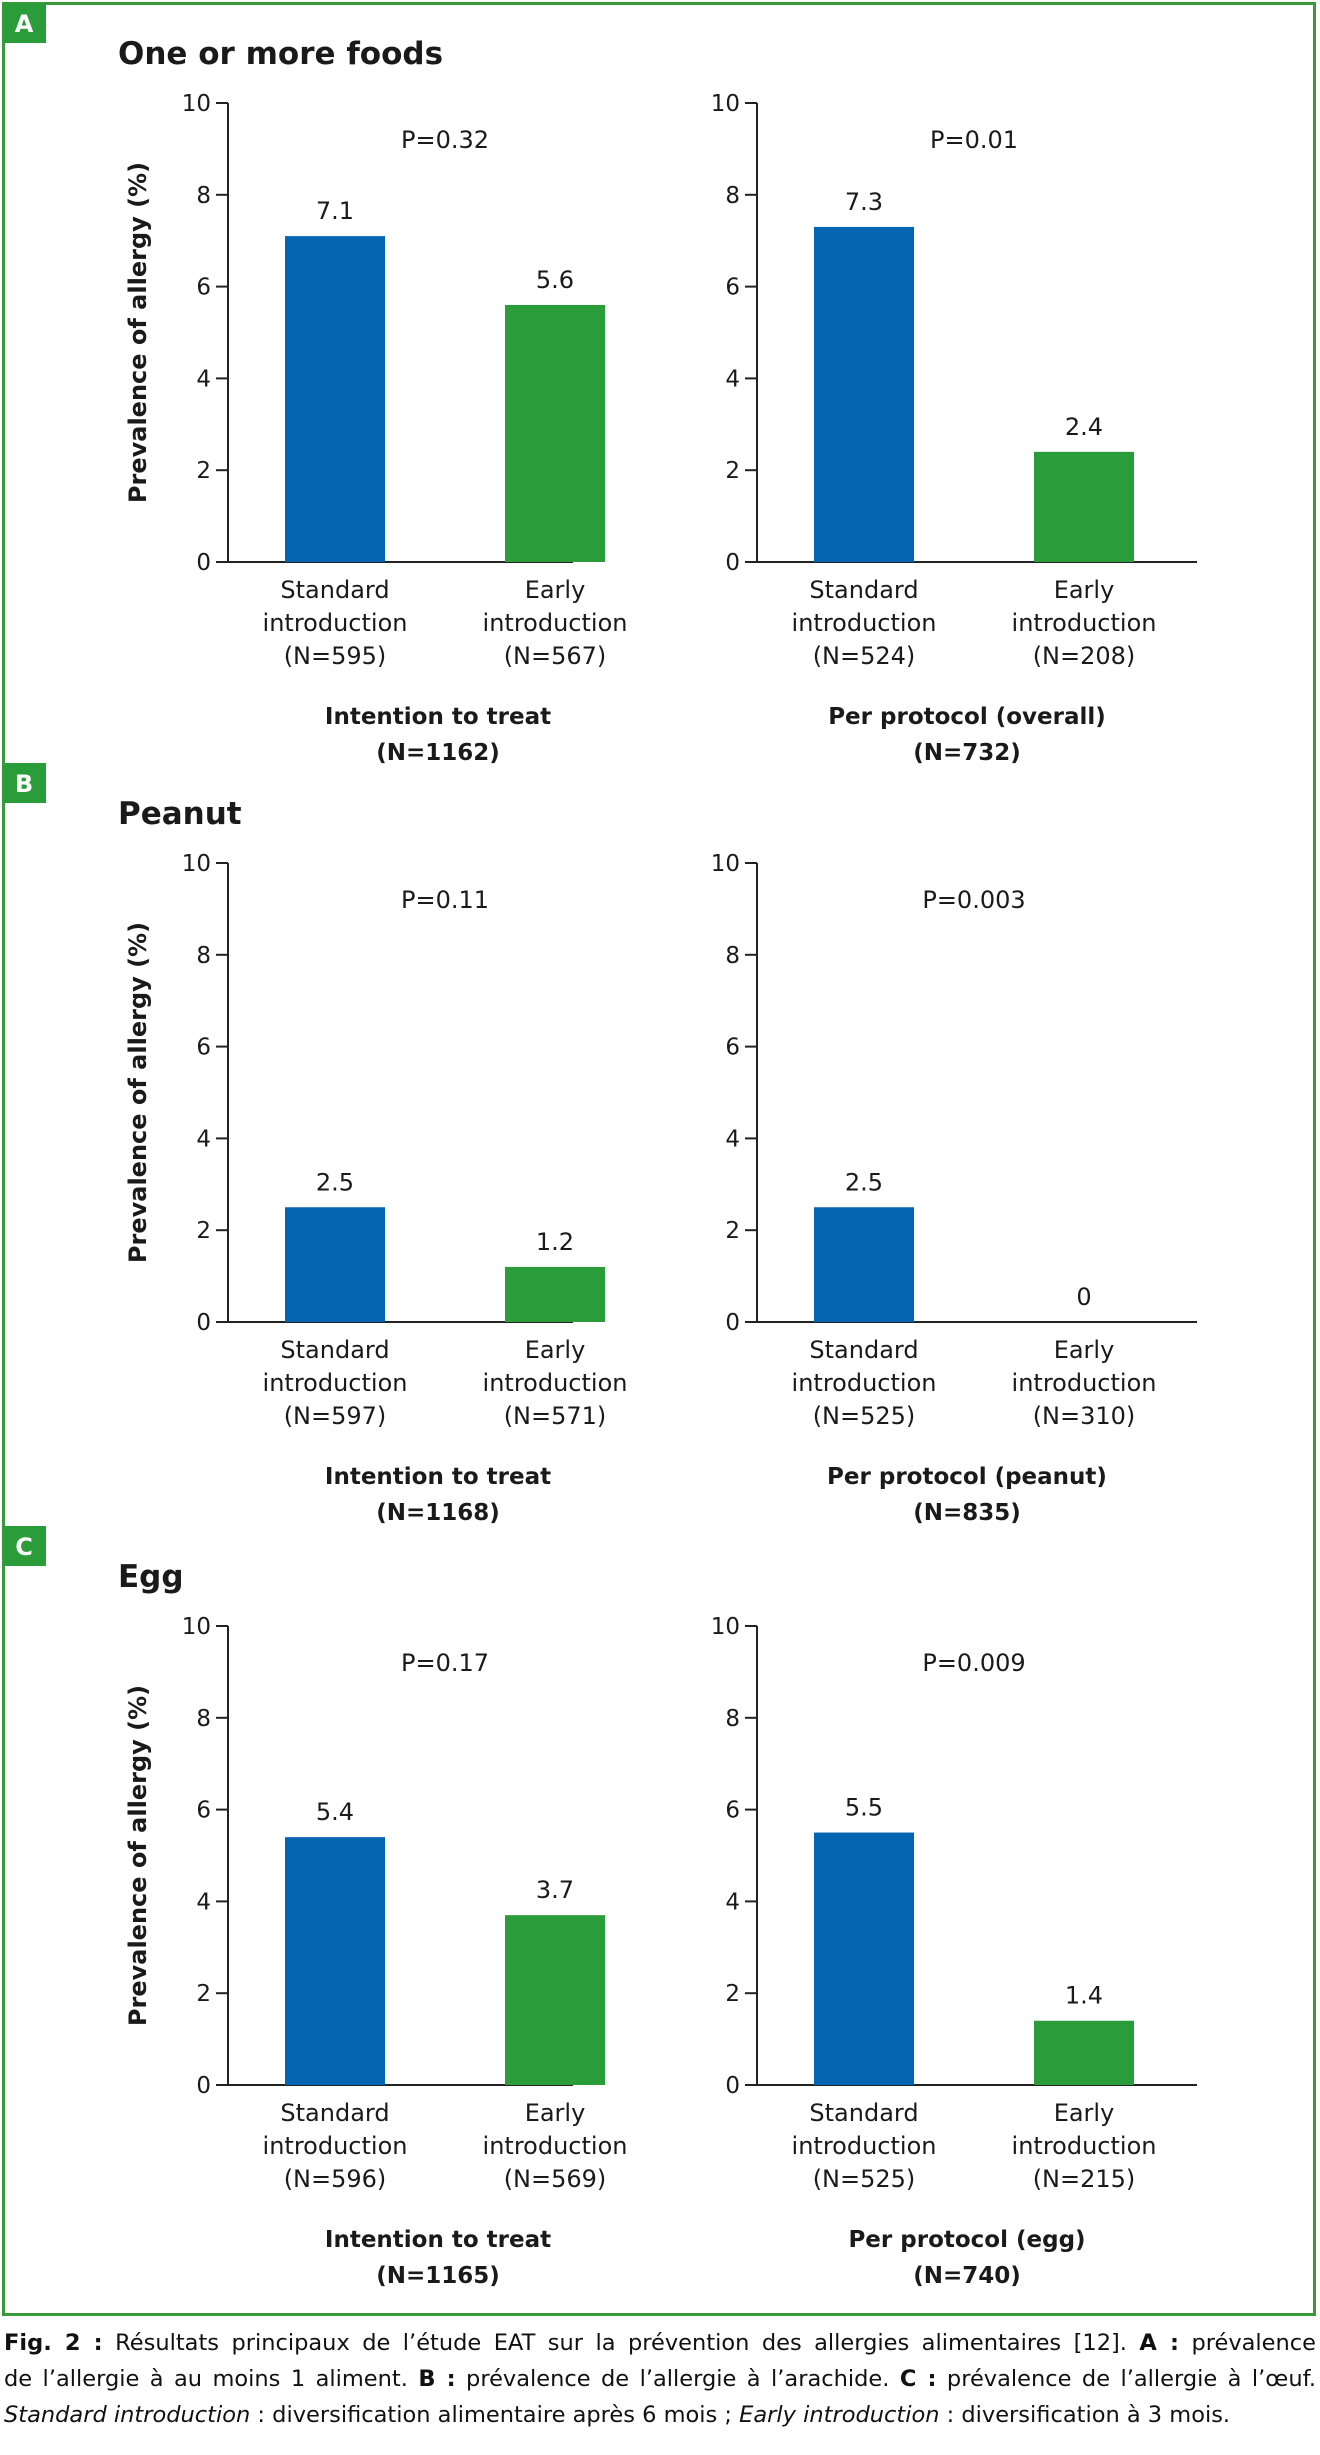 This screenshot has height=2455, width=1320. I want to click on caption-text: prévalence de l’allergie à l’arachide., so click(677, 2379).